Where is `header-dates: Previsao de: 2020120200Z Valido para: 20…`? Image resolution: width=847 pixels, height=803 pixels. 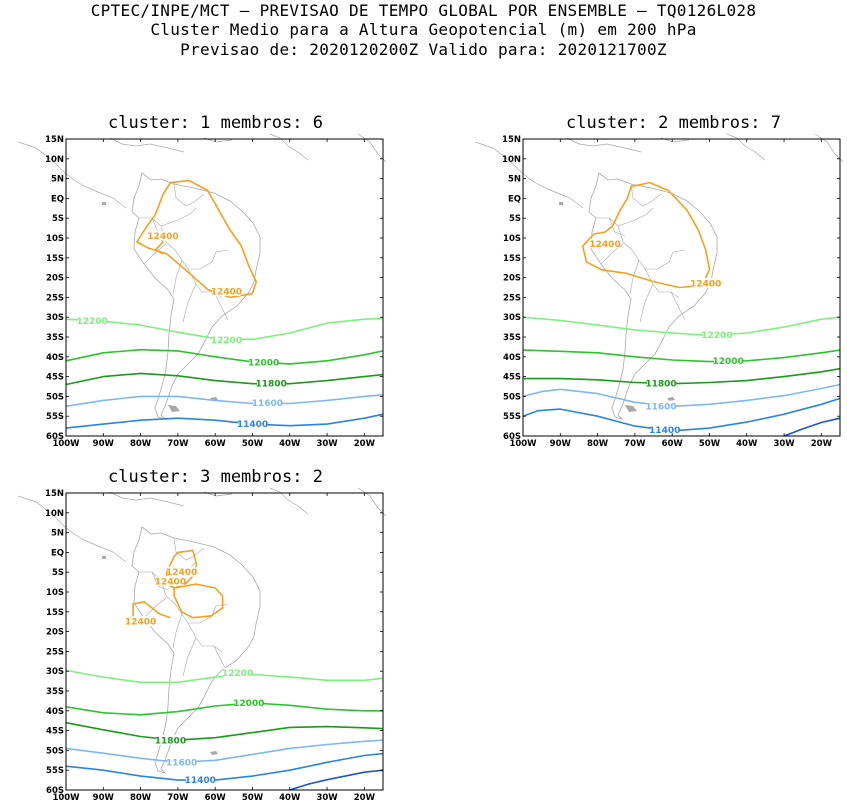 header-dates: Previsao de: 2020120200Z Valido para: 20… is located at coordinates (423, 49).